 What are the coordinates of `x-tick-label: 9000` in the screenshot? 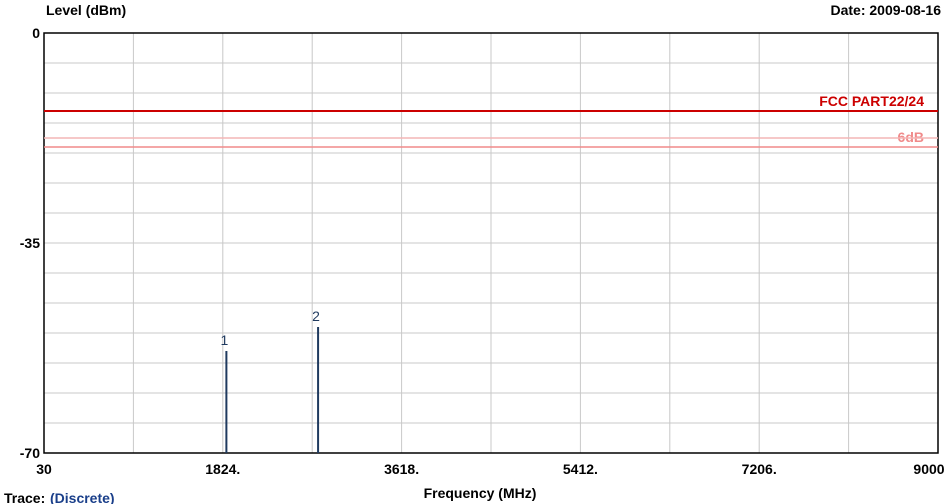 It's located at (928, 469).